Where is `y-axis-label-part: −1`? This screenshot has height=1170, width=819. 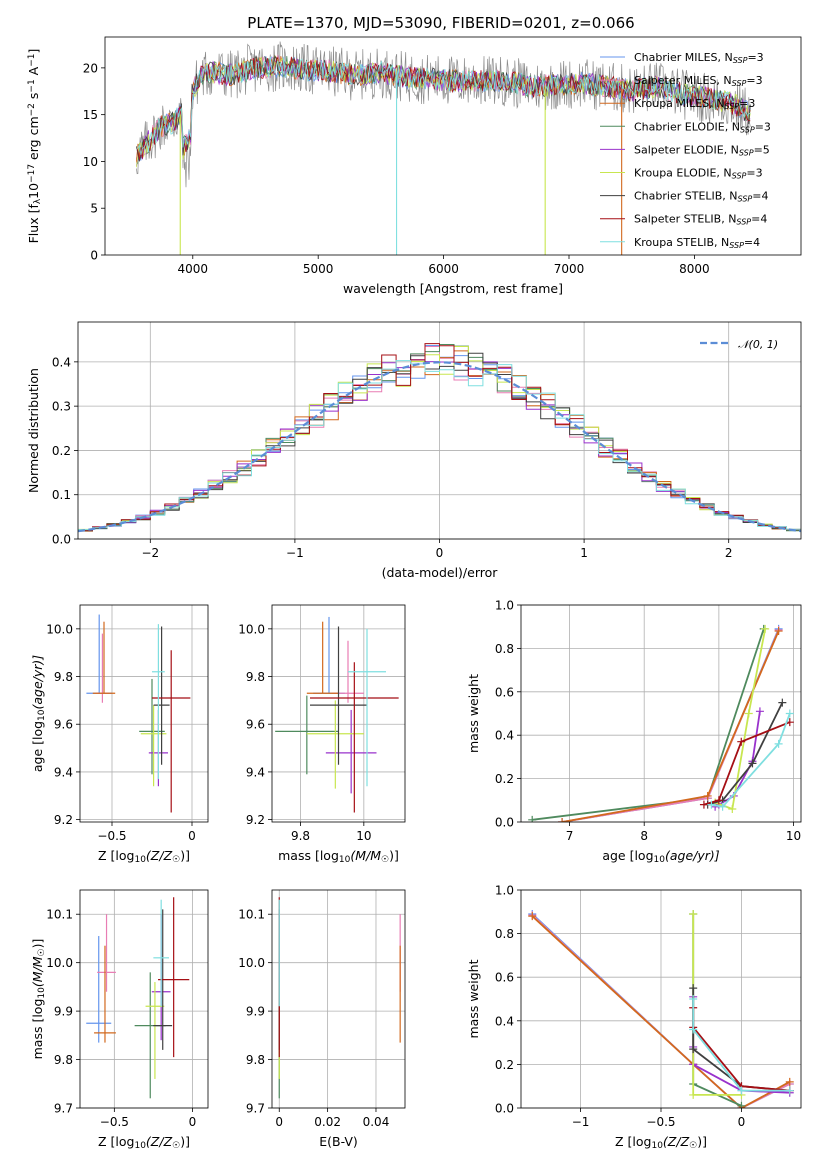 y-axis-label-part: −1 is located at coordinates (32, 60).